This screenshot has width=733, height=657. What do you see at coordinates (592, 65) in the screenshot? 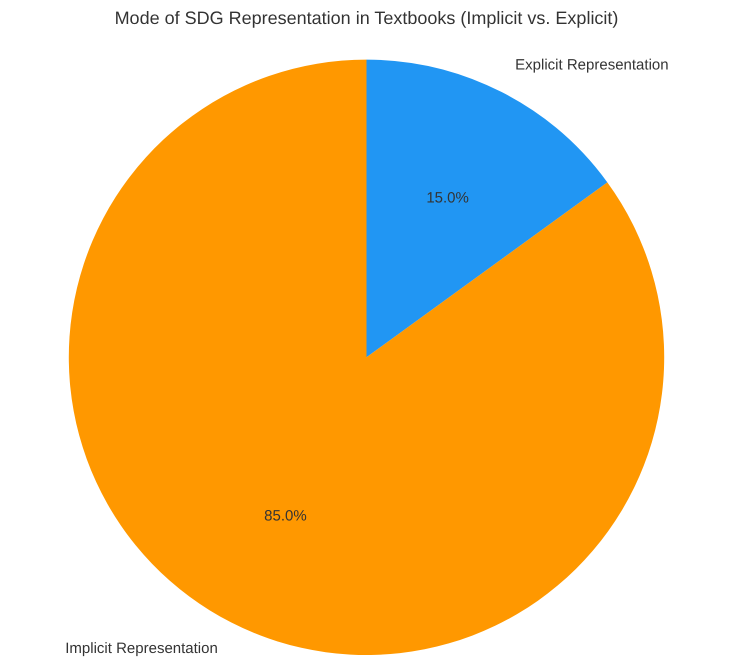
I see `slice-label: Explicit Representation` at bounding box center [592, 65].